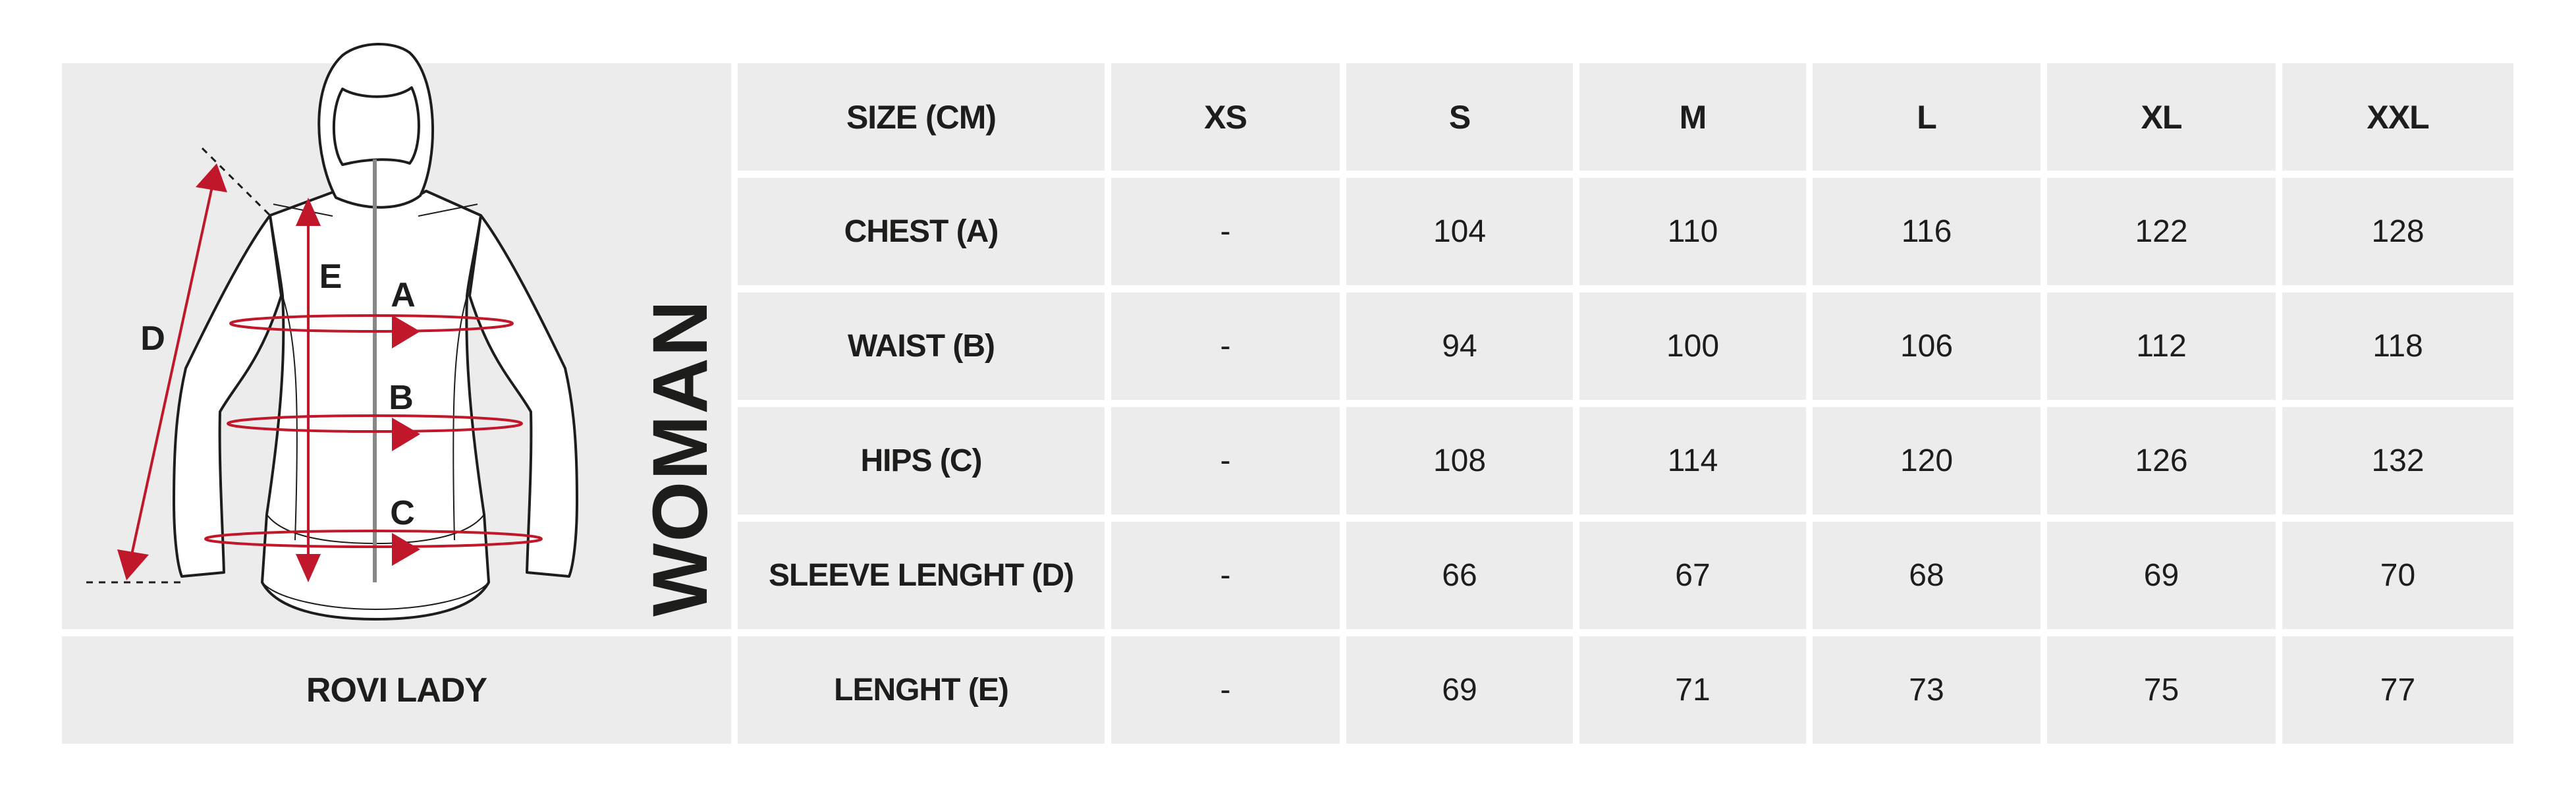 This screenshot has height=803, width=2576. Describe the element at coordinates (1459, 461) in the screenshot. I see `measurement-value: 108` at that location.